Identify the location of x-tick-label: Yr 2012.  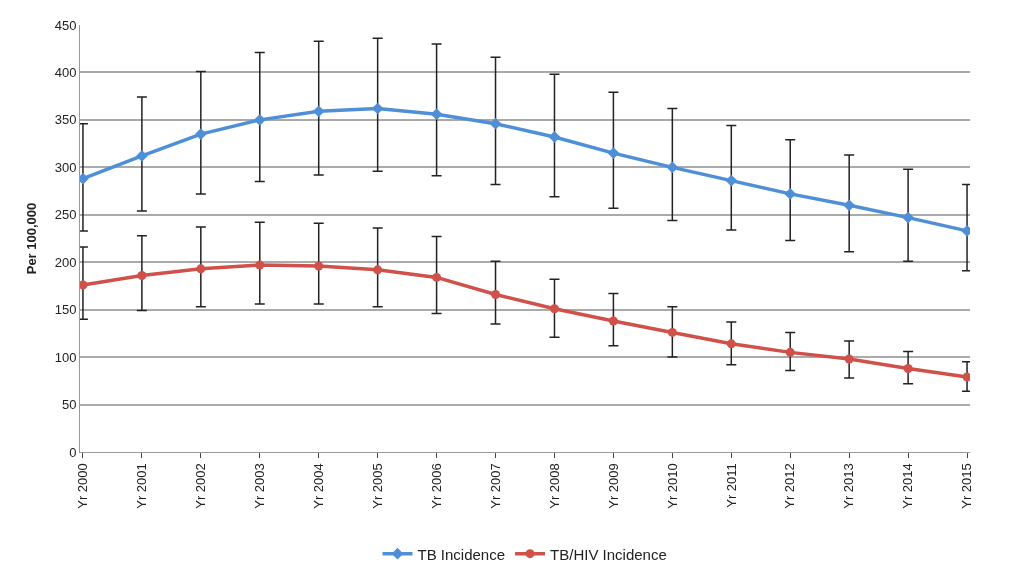
(790, 486).